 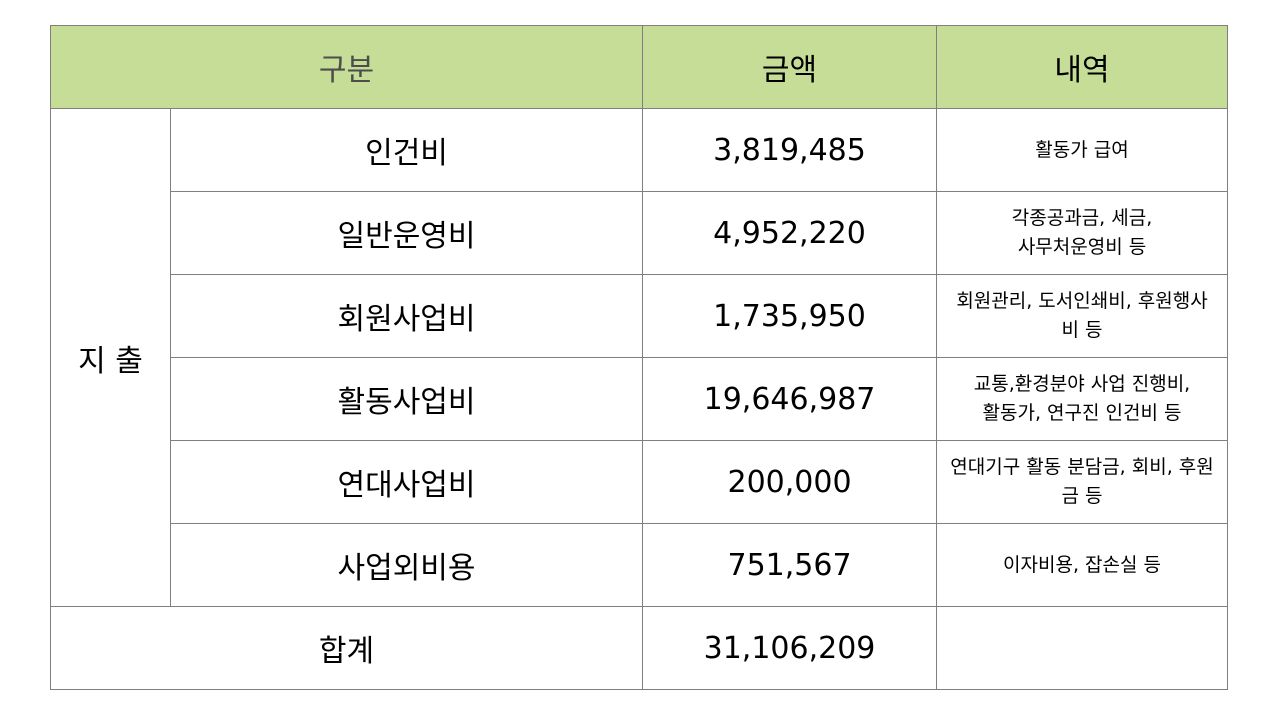 I want to click on table-row: 사업외비용 751,567 이자비용, 잡손실 등, so click(x=640, y=565).